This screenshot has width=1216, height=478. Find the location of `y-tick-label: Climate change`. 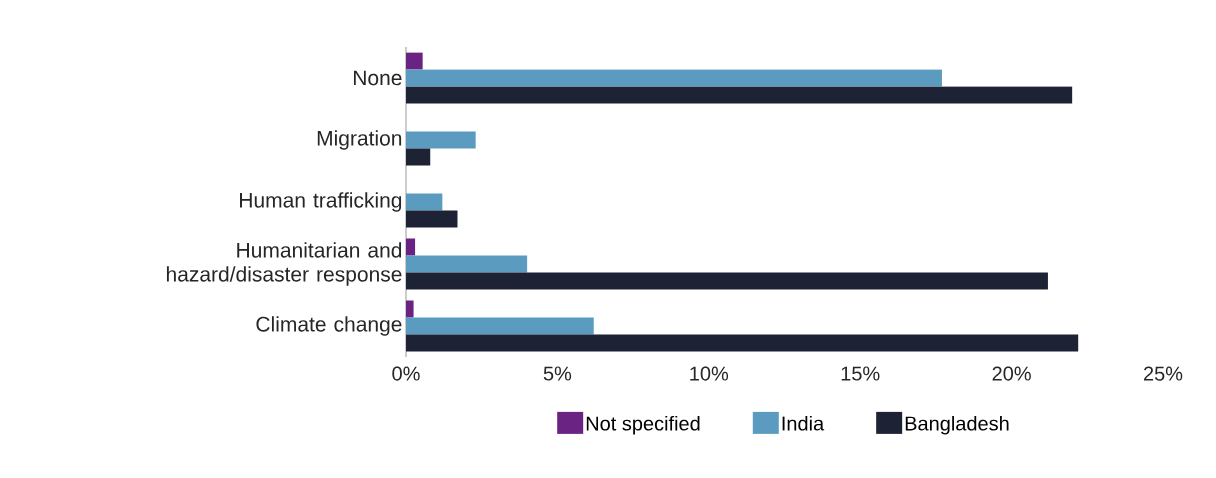

y-tick-label: Climate change is located at coordinates (329, 326).